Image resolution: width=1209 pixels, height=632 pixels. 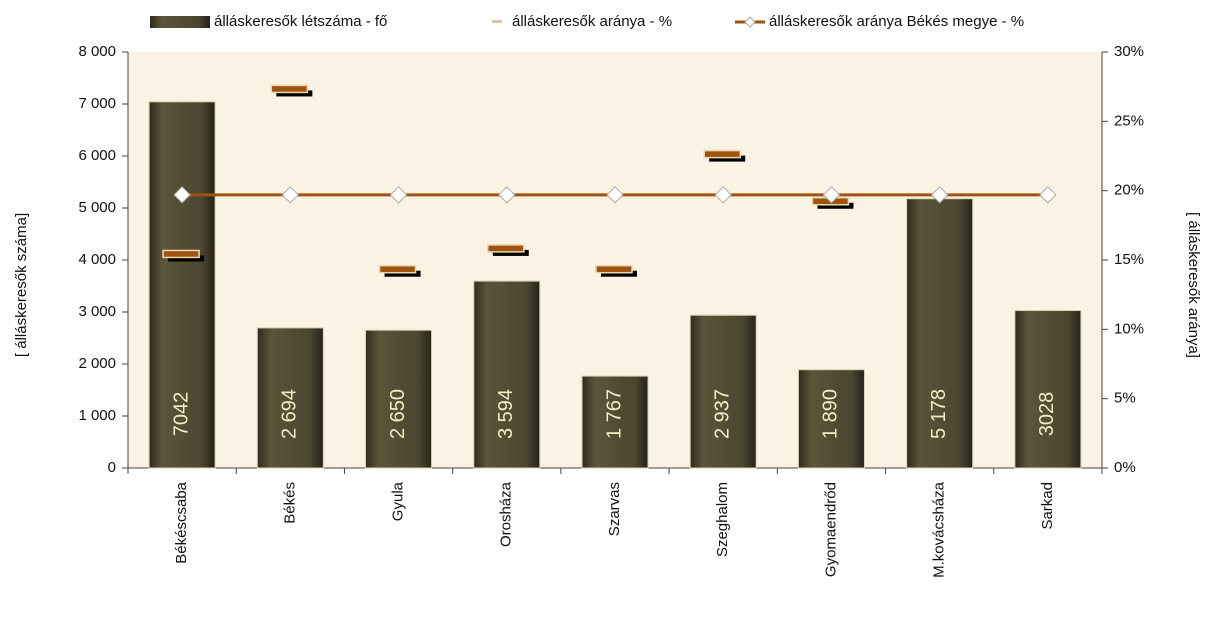 What do you see at coordinates (97, 415) in the screenshot?
I see `y-tick-label: 1 000` at bounding box center [97, 415].